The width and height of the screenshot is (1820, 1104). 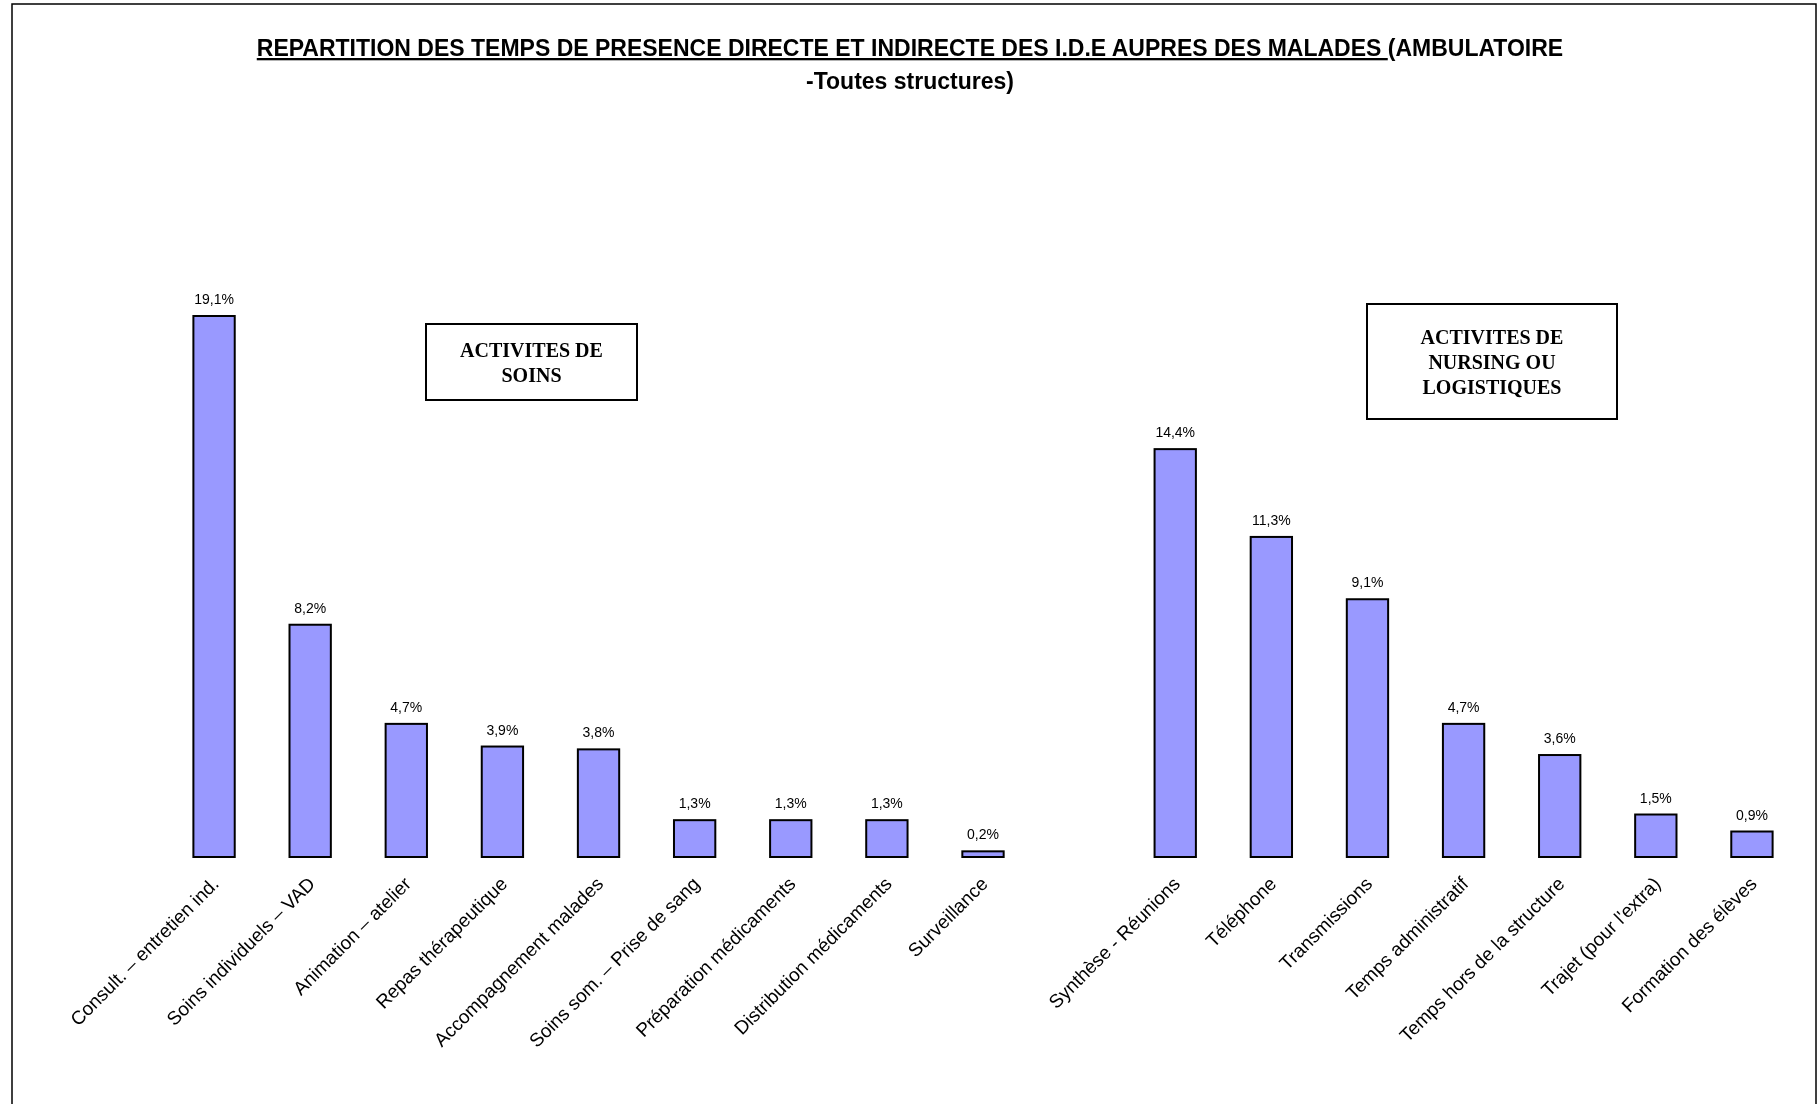 I want to click on data-label: 0,9%, so click(x=1751, y=814).